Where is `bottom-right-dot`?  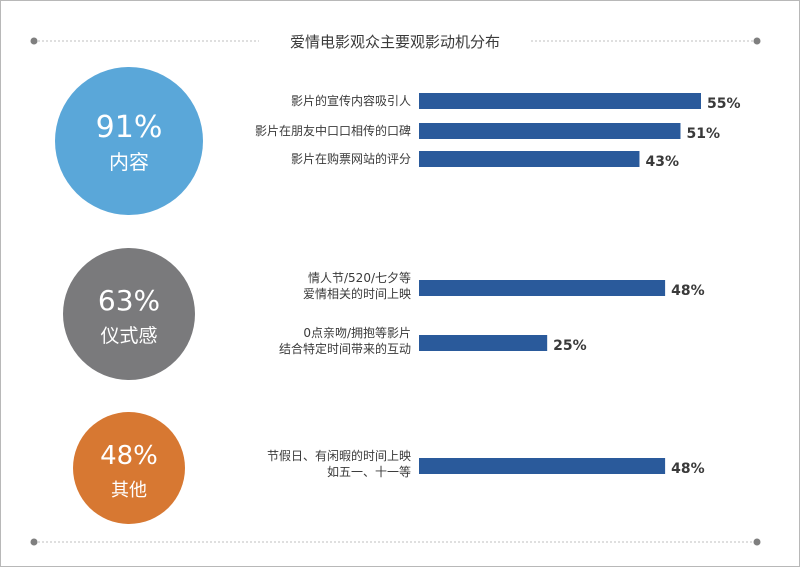
bottom-right-dot is located at coordinates (757, 542).